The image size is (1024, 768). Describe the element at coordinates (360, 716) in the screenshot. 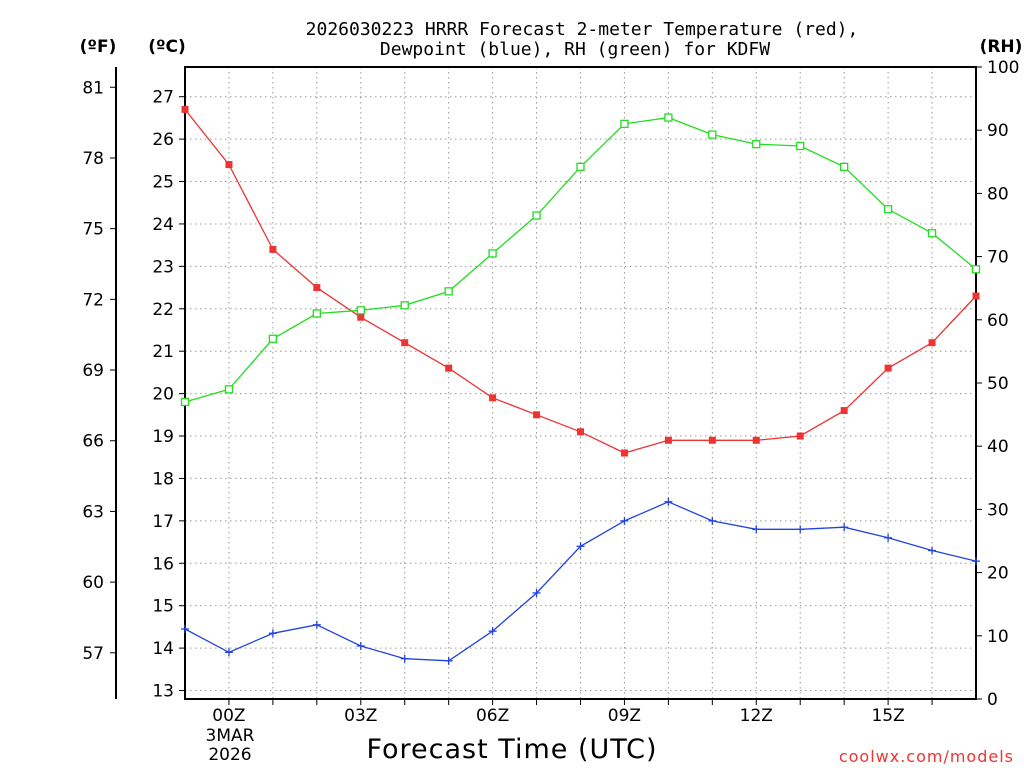

I see `x-tick-label: 03Z` at that location.